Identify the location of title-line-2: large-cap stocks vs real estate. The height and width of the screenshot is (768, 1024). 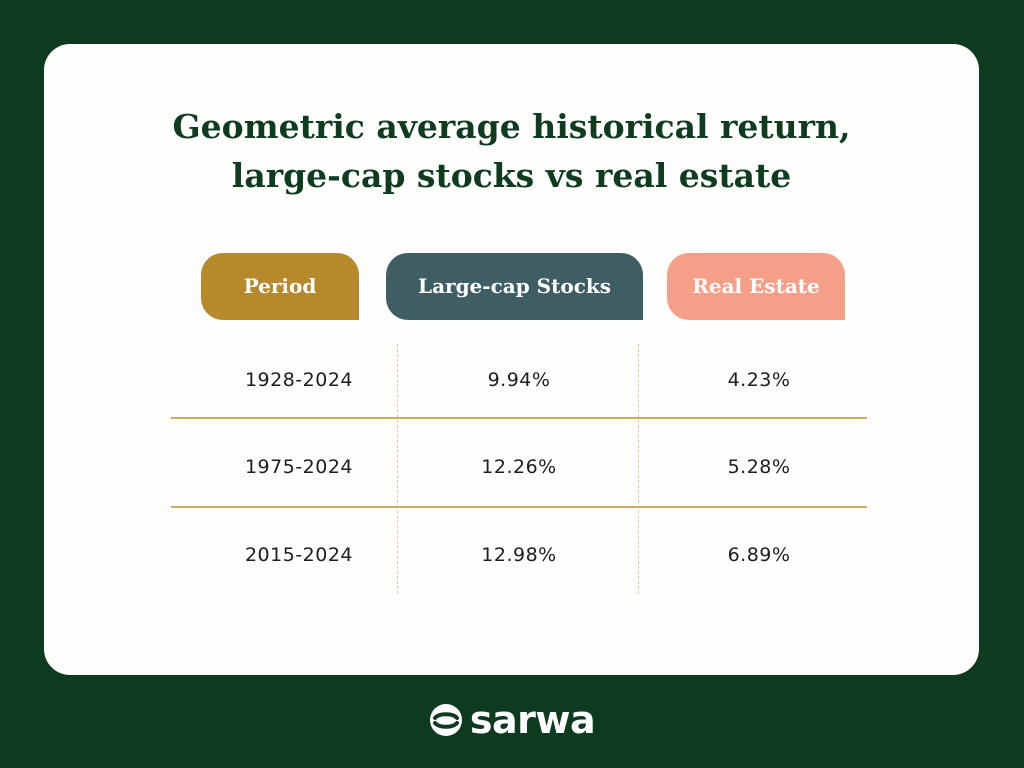
(511, 175).